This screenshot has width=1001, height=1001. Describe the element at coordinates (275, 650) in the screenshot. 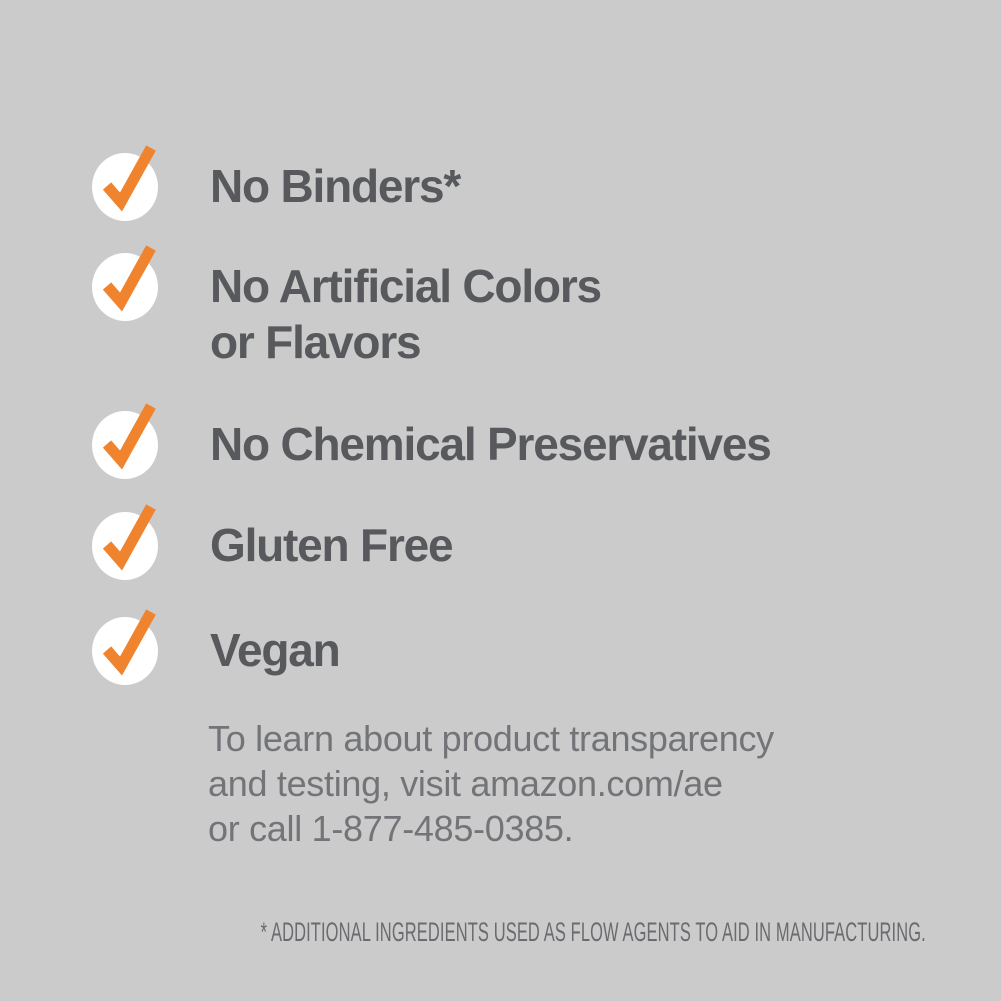

I see `feature-label: Vegan` at that location.